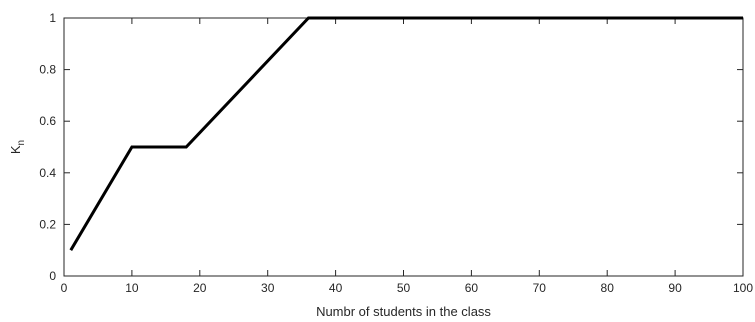 The image size is (755, 322). What do you see at coordinates (403, 311) in the screenshot?
I see `x-axis-label: Numbr of students in the class` at bounding box center [403, 311].